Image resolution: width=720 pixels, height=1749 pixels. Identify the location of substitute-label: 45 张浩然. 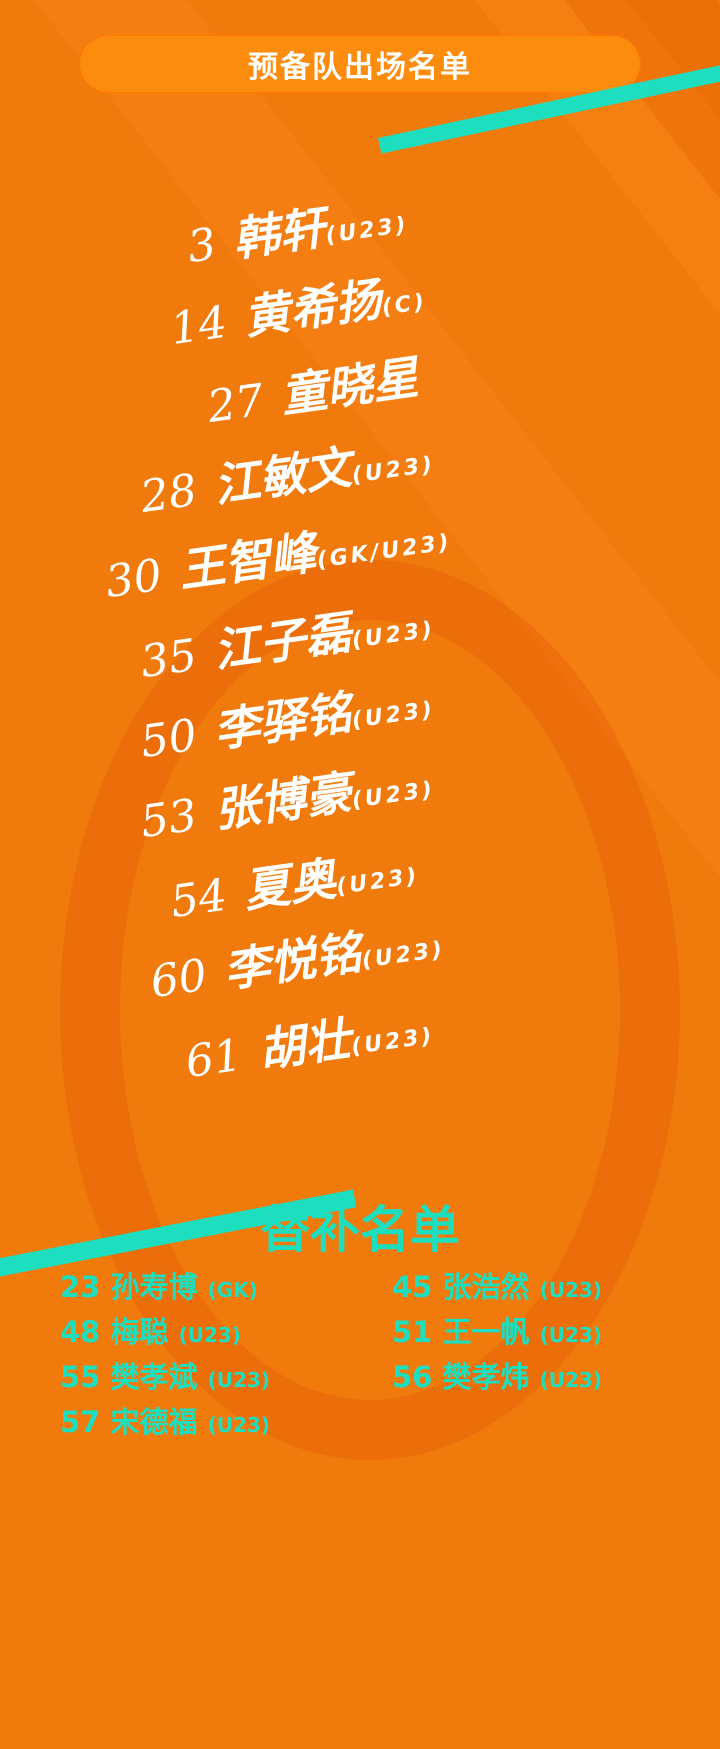
(461, 1287).